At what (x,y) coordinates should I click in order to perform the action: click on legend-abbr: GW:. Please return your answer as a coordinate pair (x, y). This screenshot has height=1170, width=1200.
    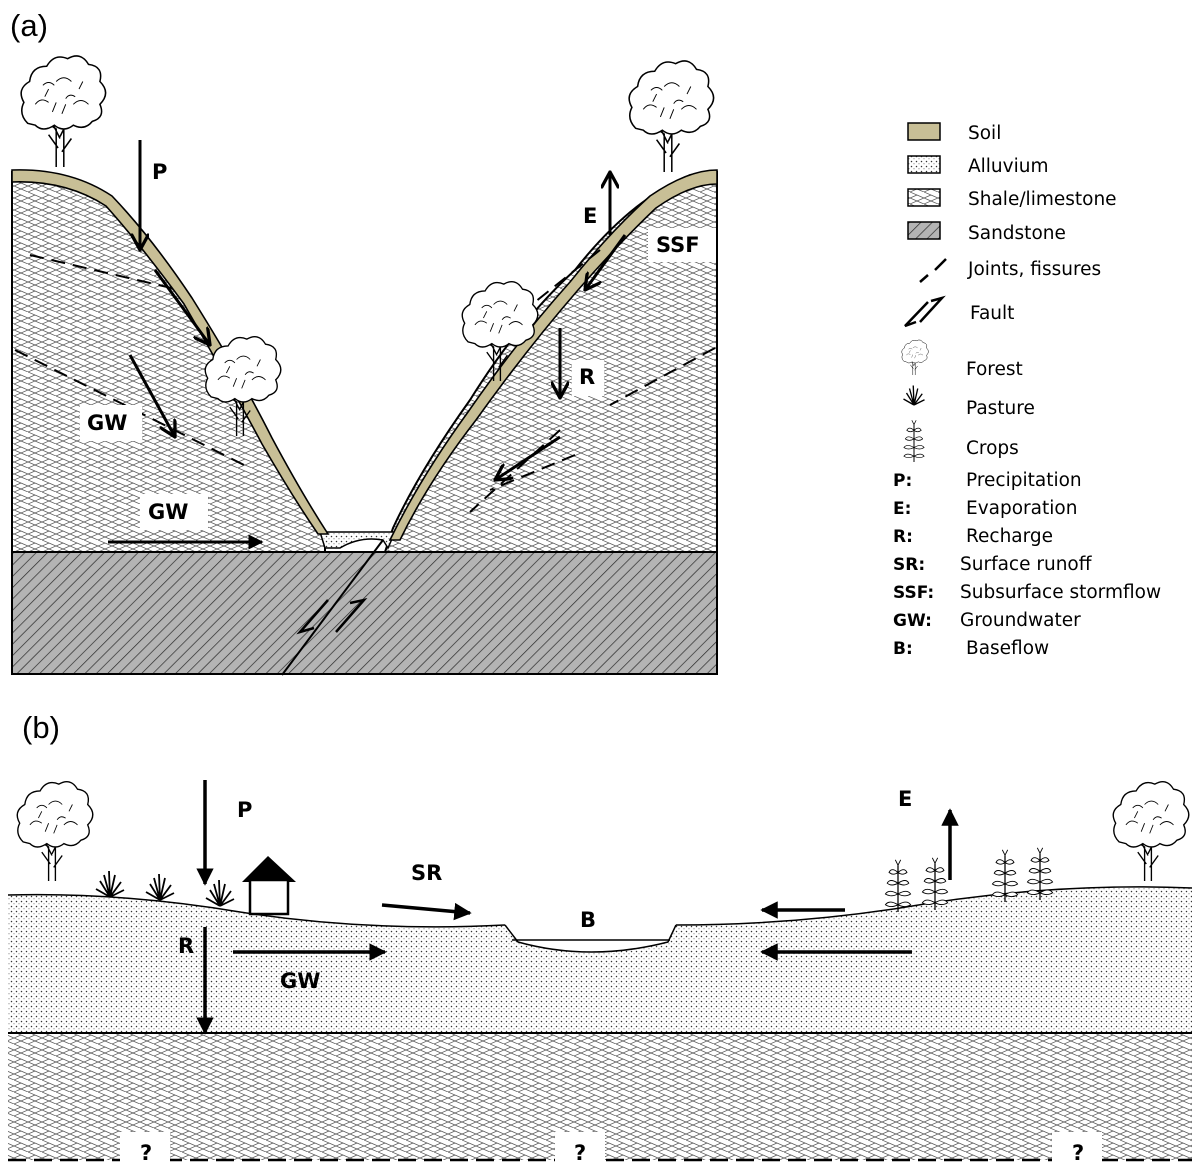
    Looking at the image, I should click on (912, 621).